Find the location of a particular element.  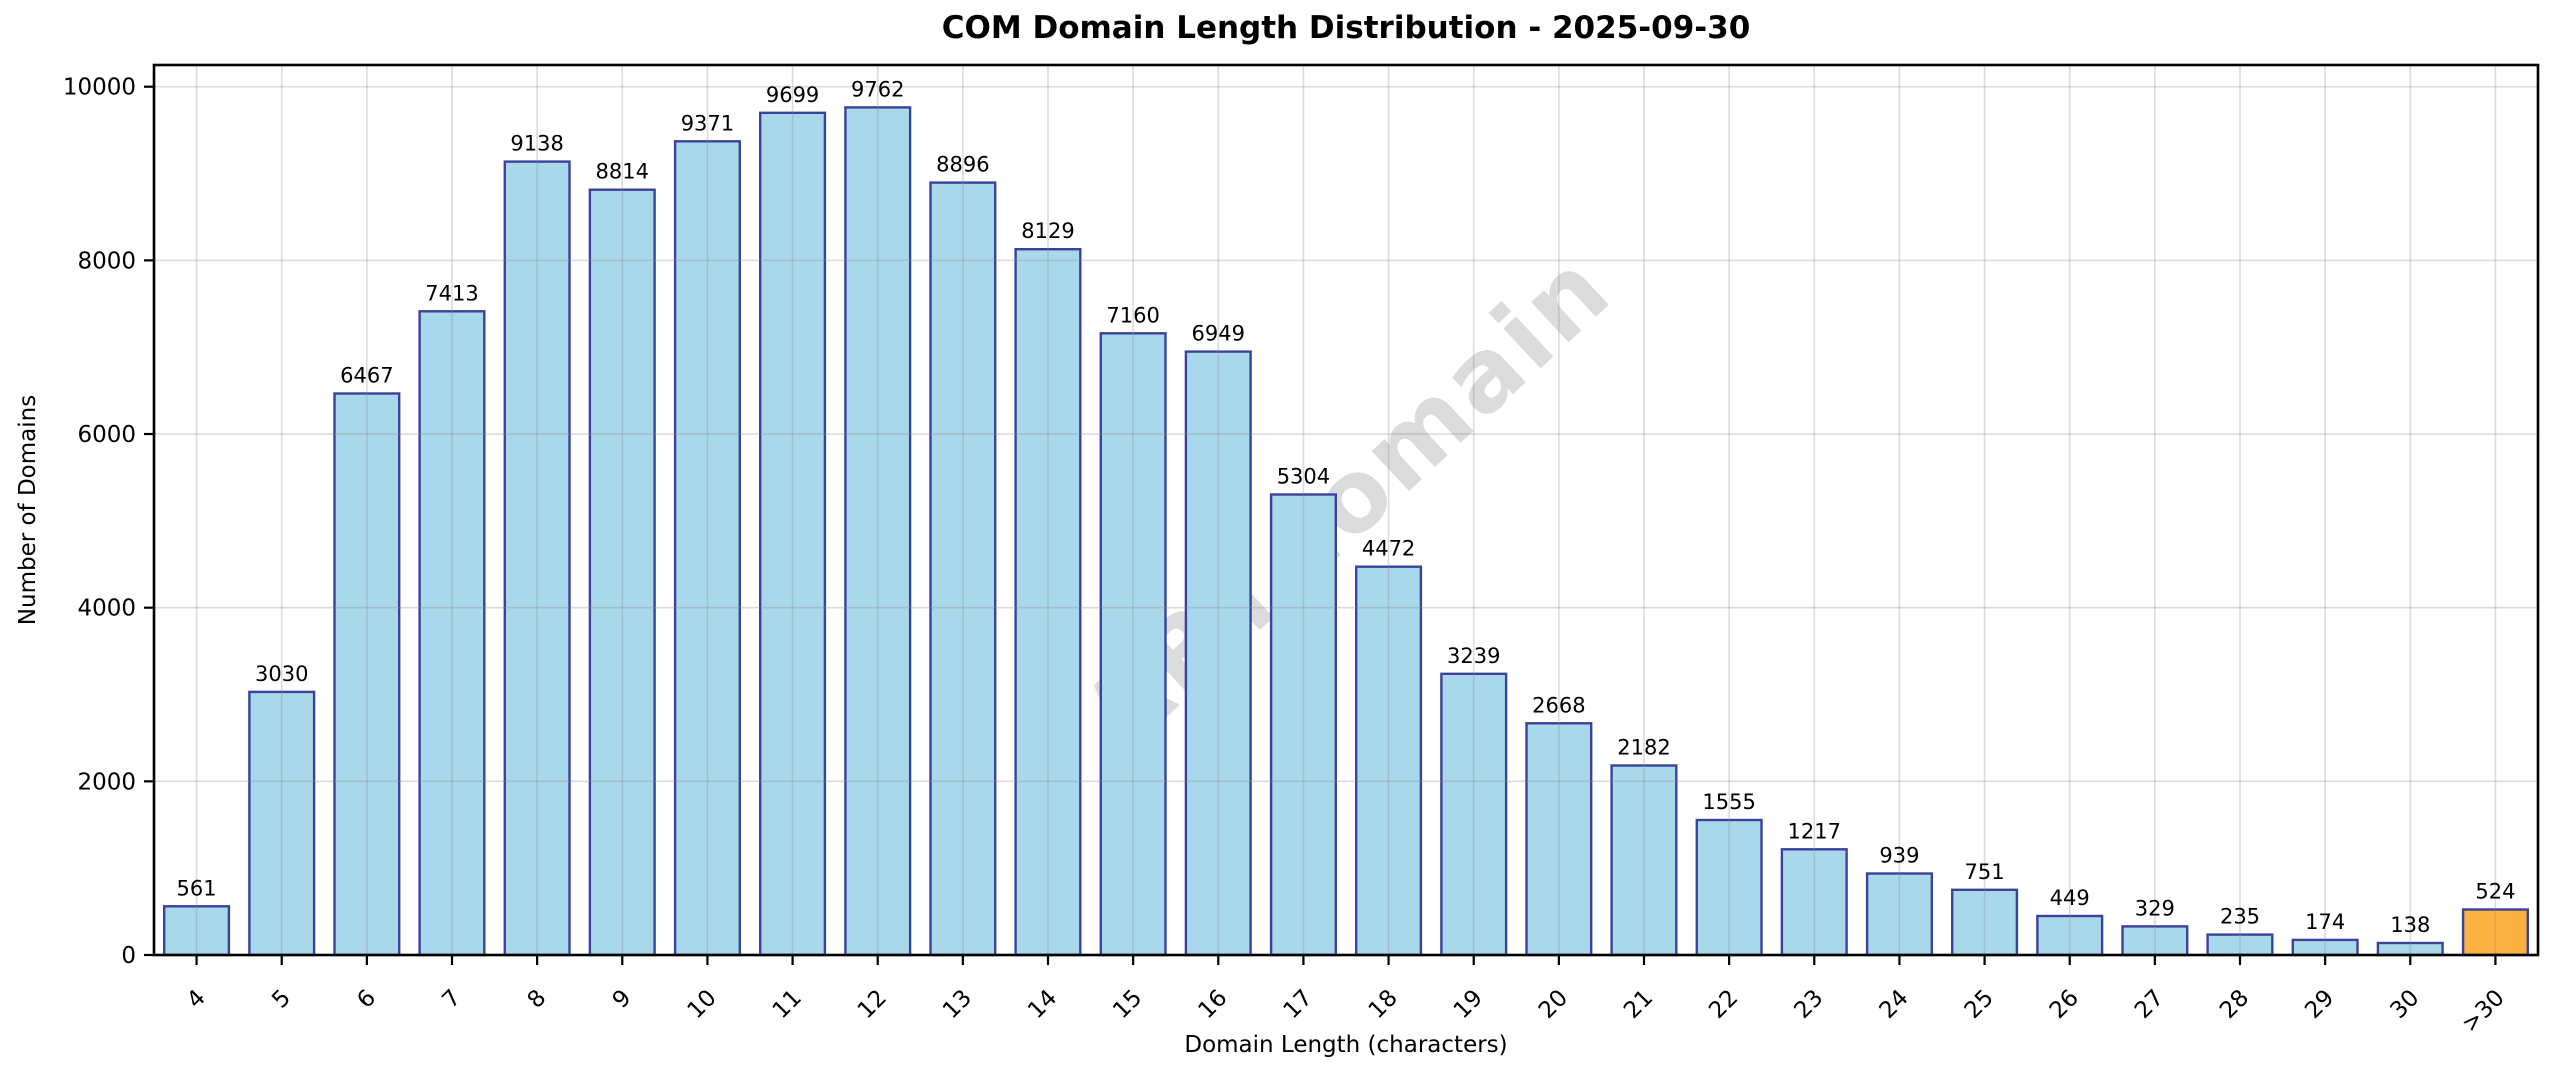

bar-value-label: 8129 is located at coordinates (1047, 231).